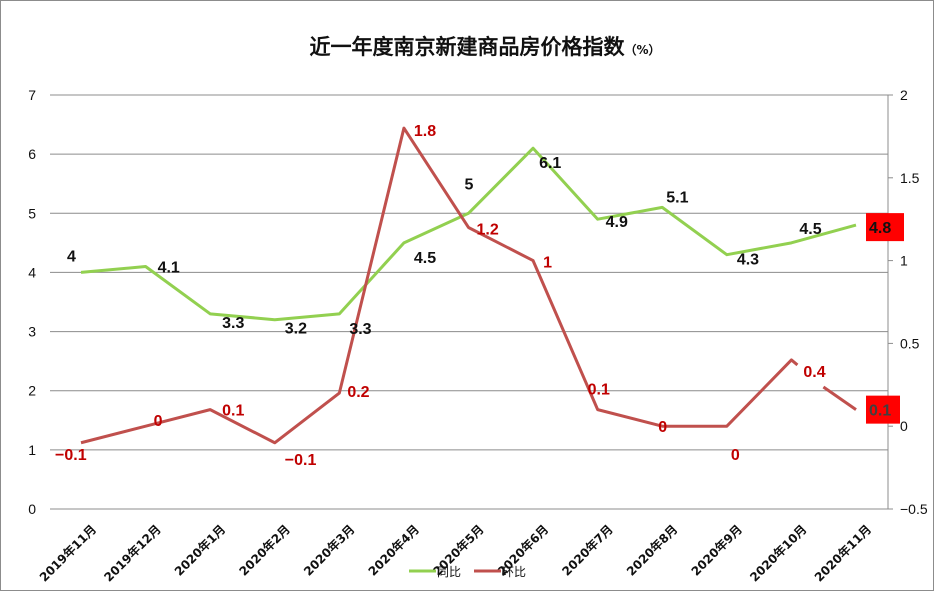 The width and height of the screenshot is (934, 591). I want to click on left-tick-label: 6, so click(32, 154).